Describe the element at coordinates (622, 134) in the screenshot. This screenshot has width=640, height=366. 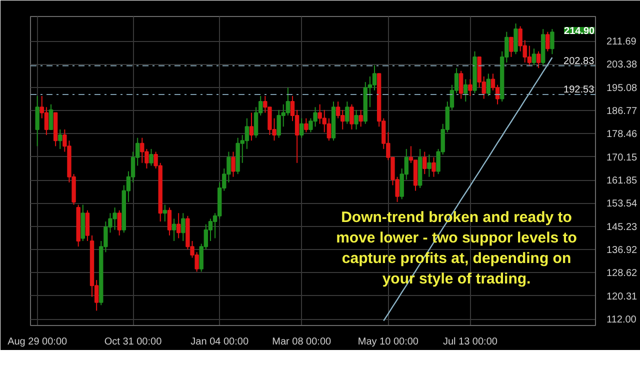
I see `y-tick-label: 178.46` at that location.